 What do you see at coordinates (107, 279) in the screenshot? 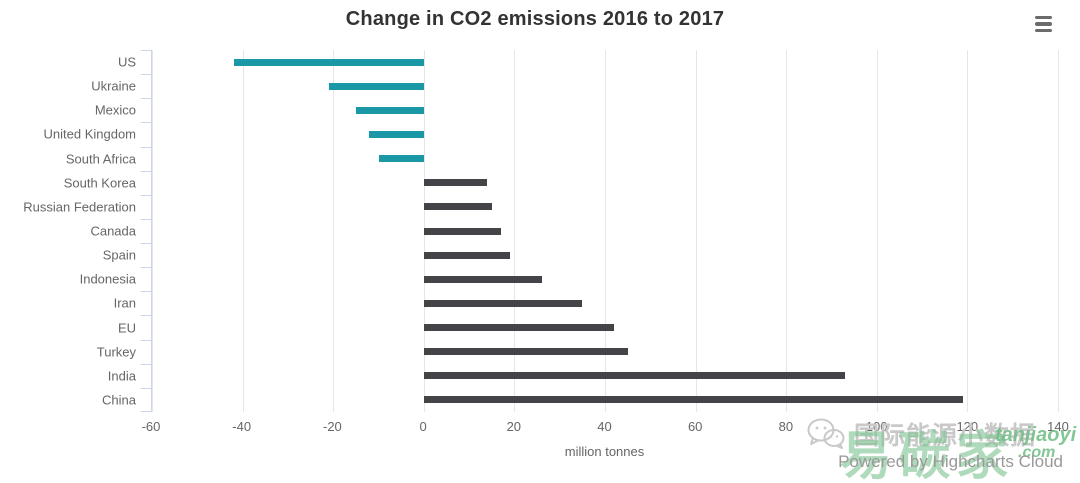
I see `category-label: Indonesia` at bounding box center [107, 279].